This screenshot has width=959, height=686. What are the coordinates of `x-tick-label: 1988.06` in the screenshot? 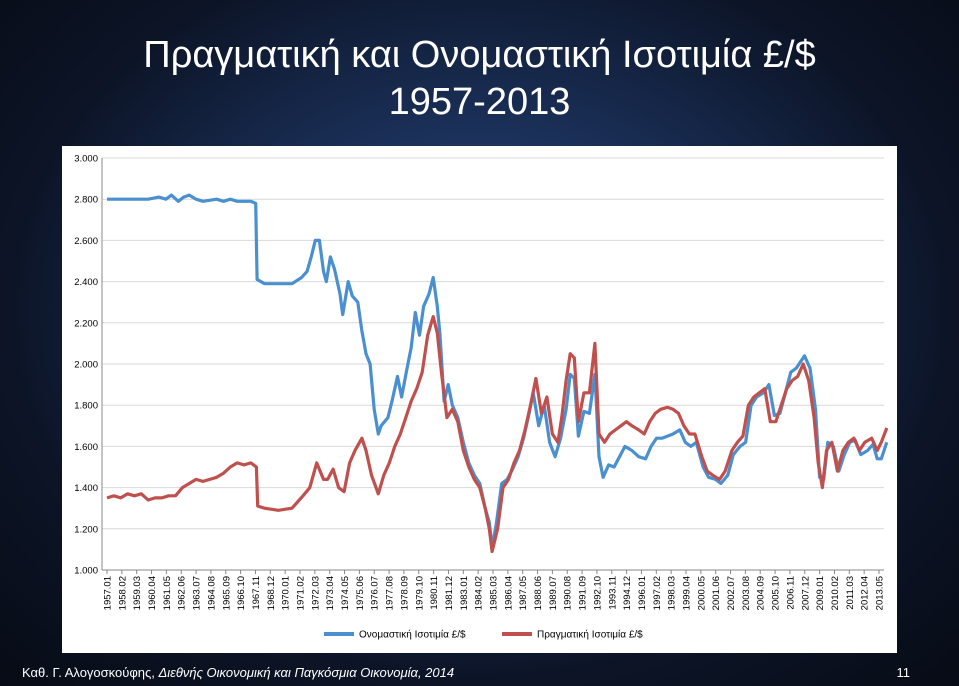 It's located at (538, 593).